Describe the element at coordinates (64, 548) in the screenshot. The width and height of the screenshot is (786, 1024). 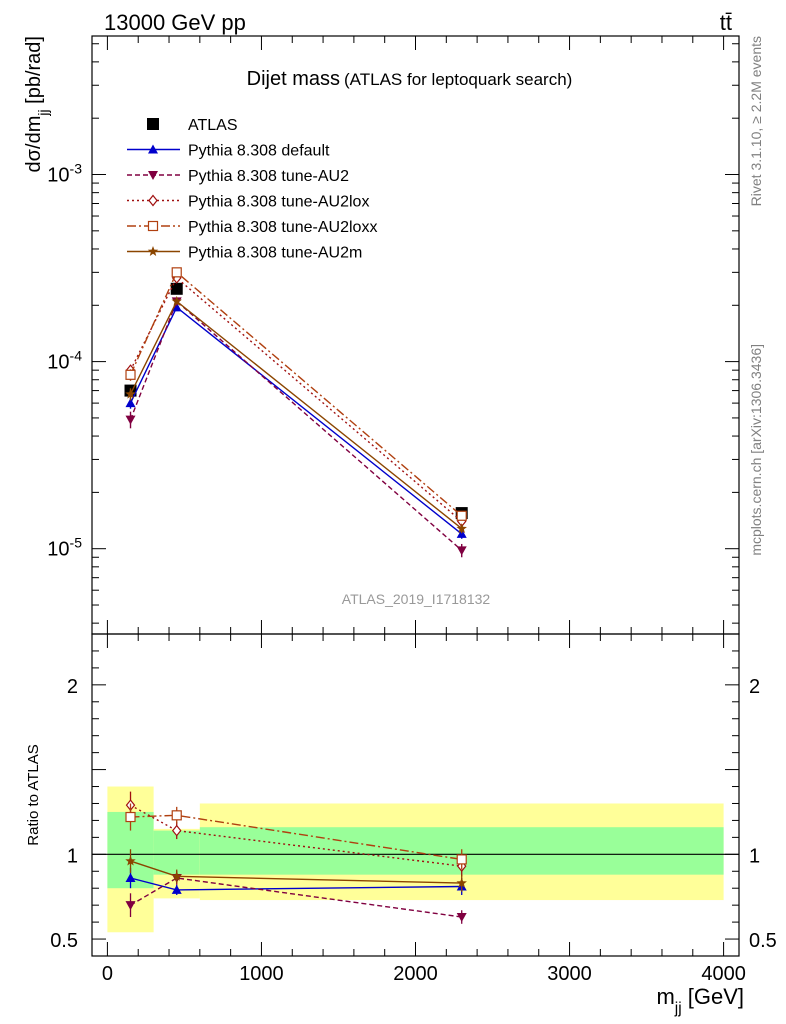
I see `y-tick-label: 10⁻⁵` at that location.